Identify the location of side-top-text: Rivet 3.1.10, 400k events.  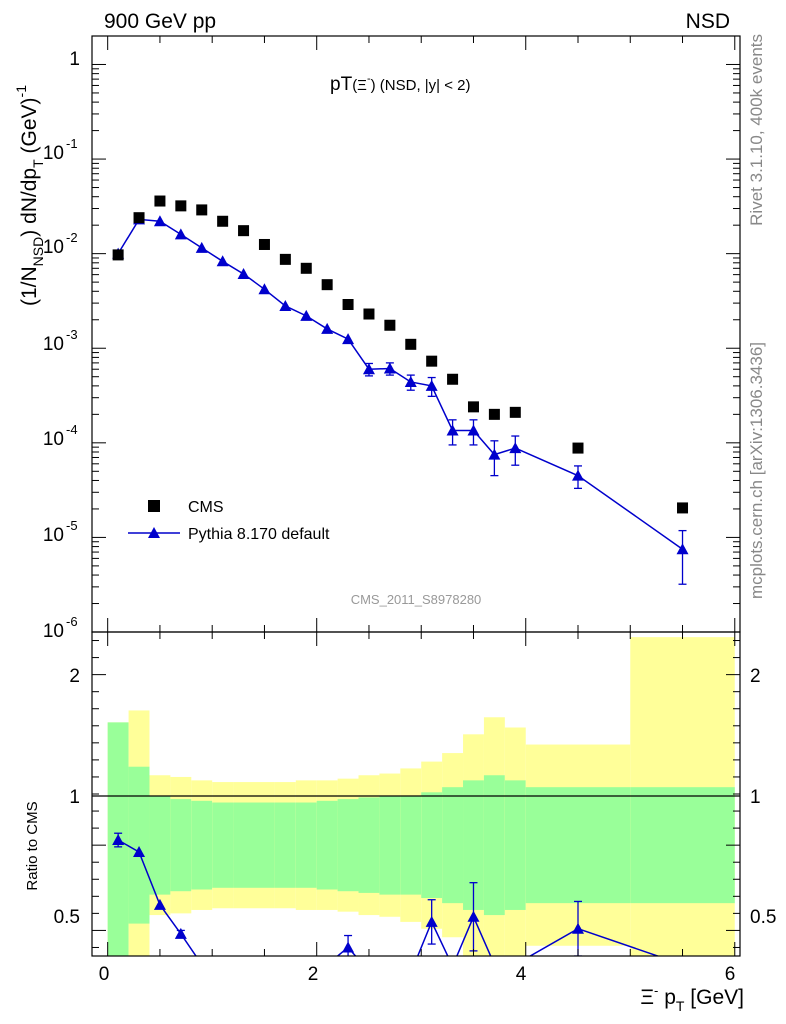
(756, 130).